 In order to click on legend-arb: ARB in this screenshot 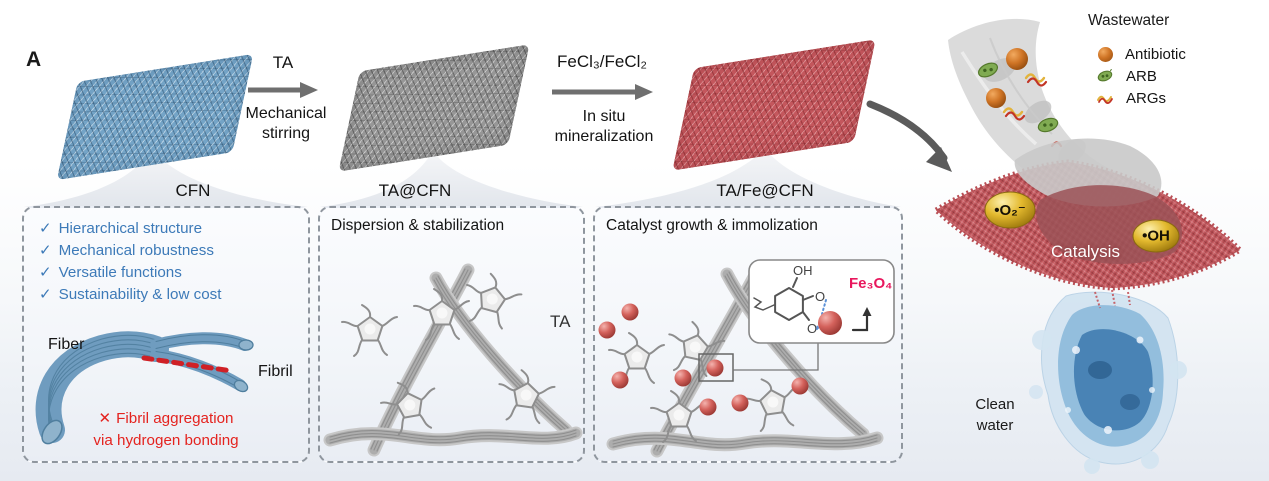, I will do `click(1126, 76)`.